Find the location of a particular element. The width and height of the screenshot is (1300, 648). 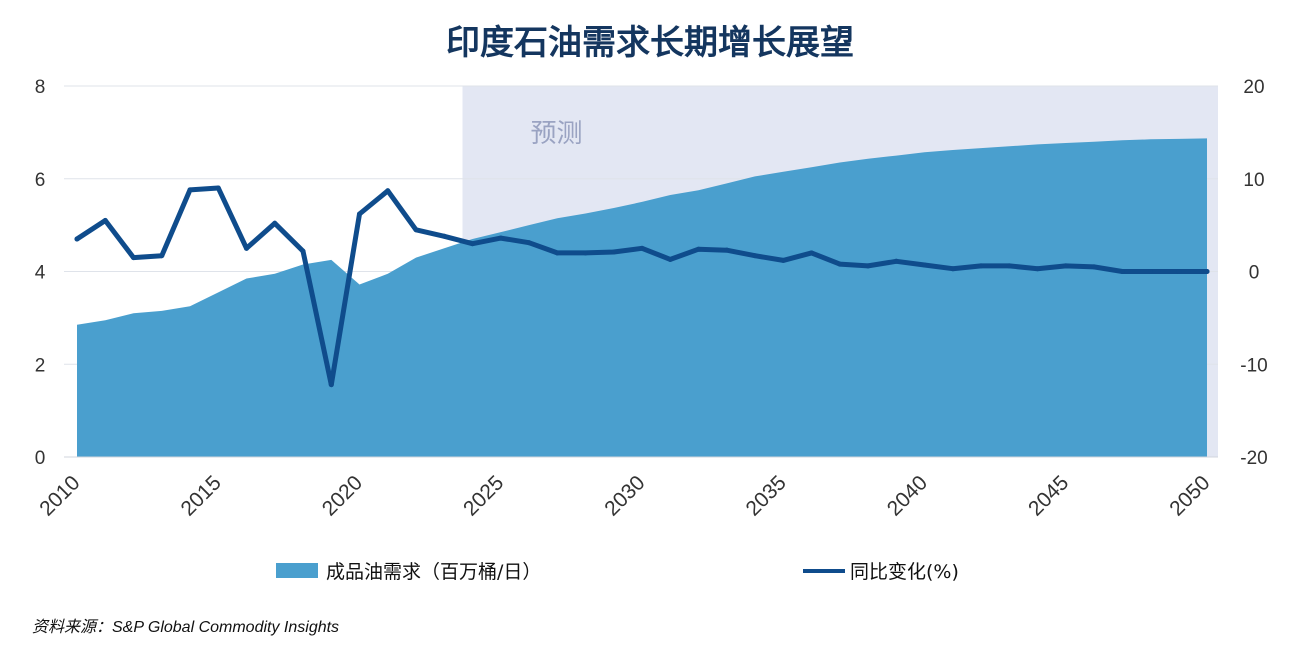

x-tick-2030: 2030 is located at coordinates (624, 495).